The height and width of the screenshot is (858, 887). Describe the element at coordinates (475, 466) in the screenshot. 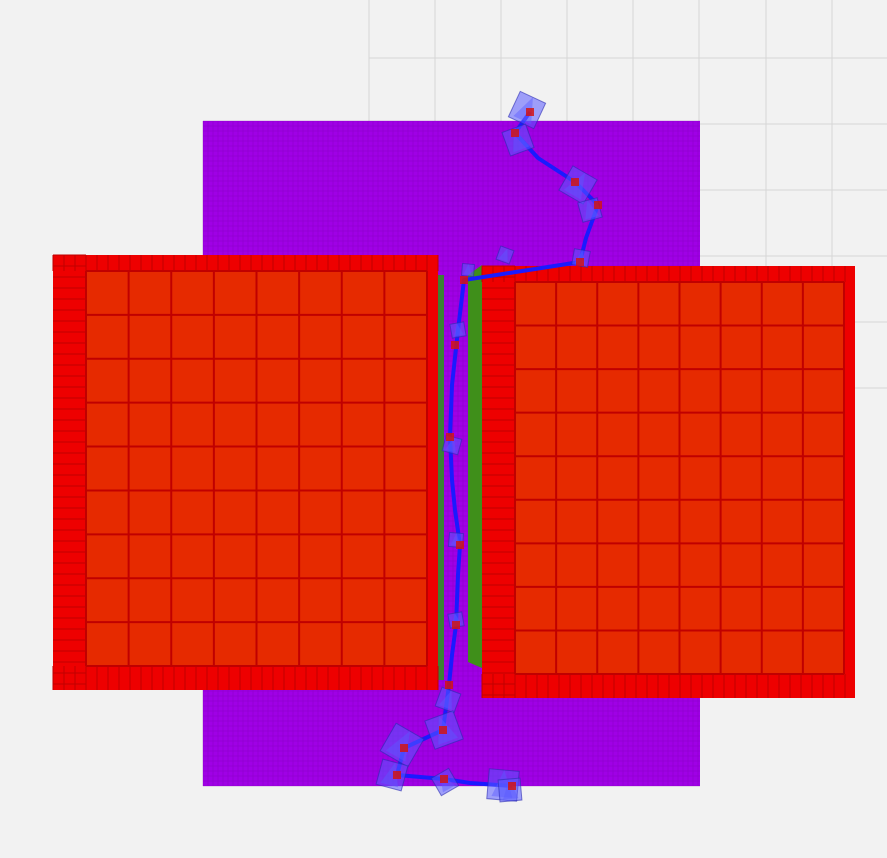

I see `inflation-layer` at that location.